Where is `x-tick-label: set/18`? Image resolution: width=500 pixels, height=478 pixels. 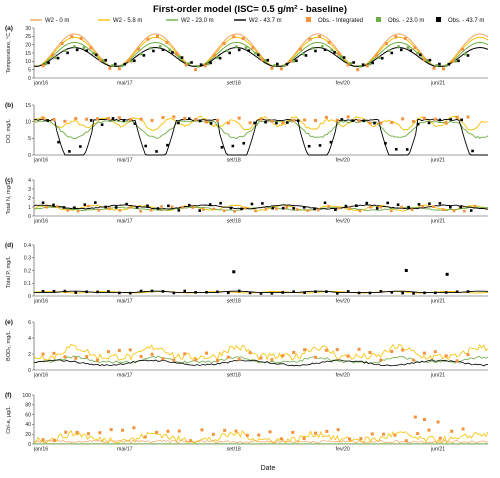 x-tick-label: set/18 is located at coordinates (234, 84).